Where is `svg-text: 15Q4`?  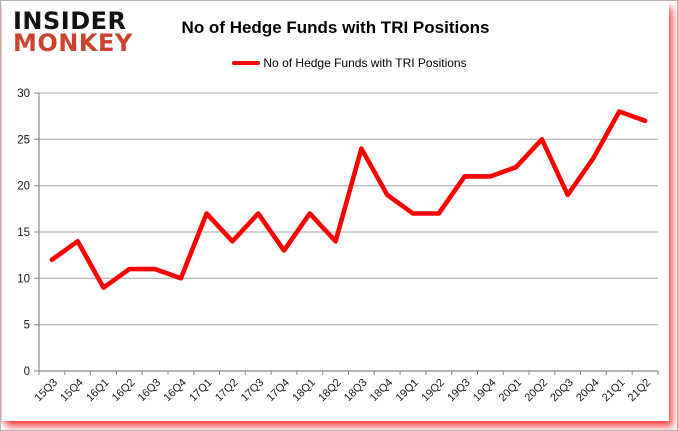
svg-text: 15Q4 is located at coordinates (72, 391).